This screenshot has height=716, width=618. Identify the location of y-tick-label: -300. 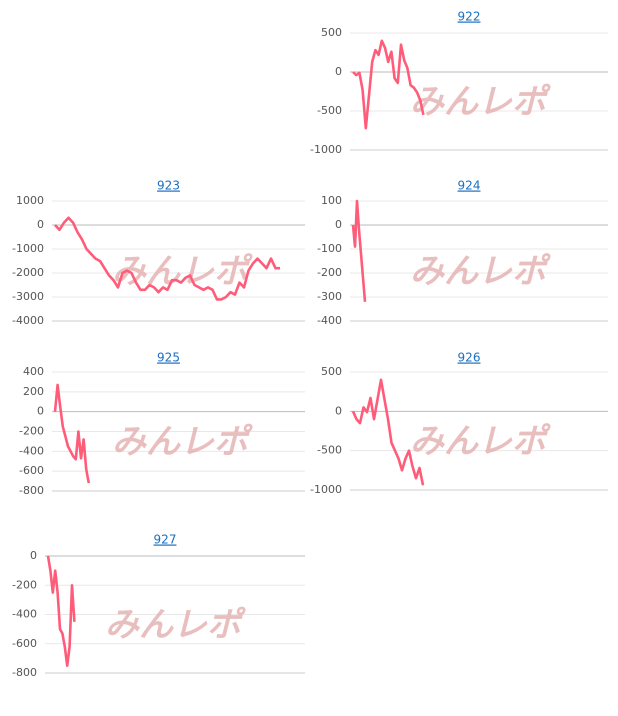
(329, 296).